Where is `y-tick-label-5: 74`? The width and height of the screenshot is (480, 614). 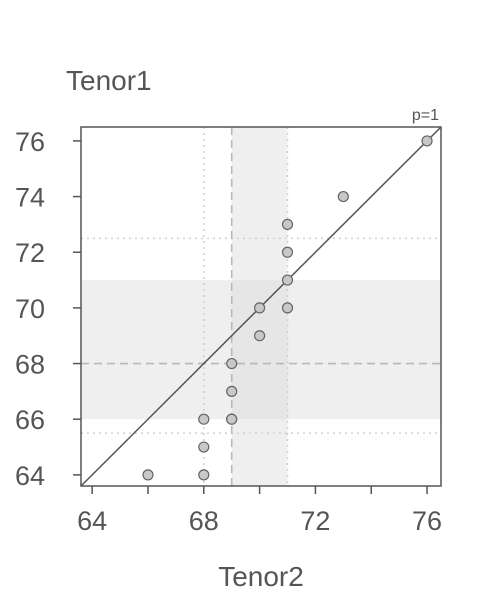 y-tick-label-5: 74 is located at coordinates (30, 198).